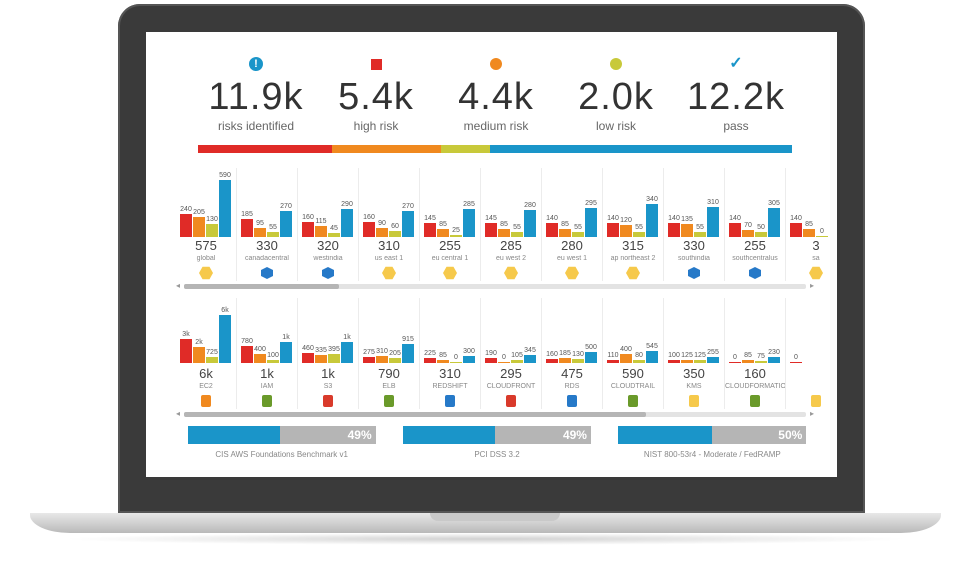 Image resolution: width=971 pixels, height=561 pixels. Describe the element at coordinates (755, 258) in the screenshot. I see `region-name: southcentralus` at that location.